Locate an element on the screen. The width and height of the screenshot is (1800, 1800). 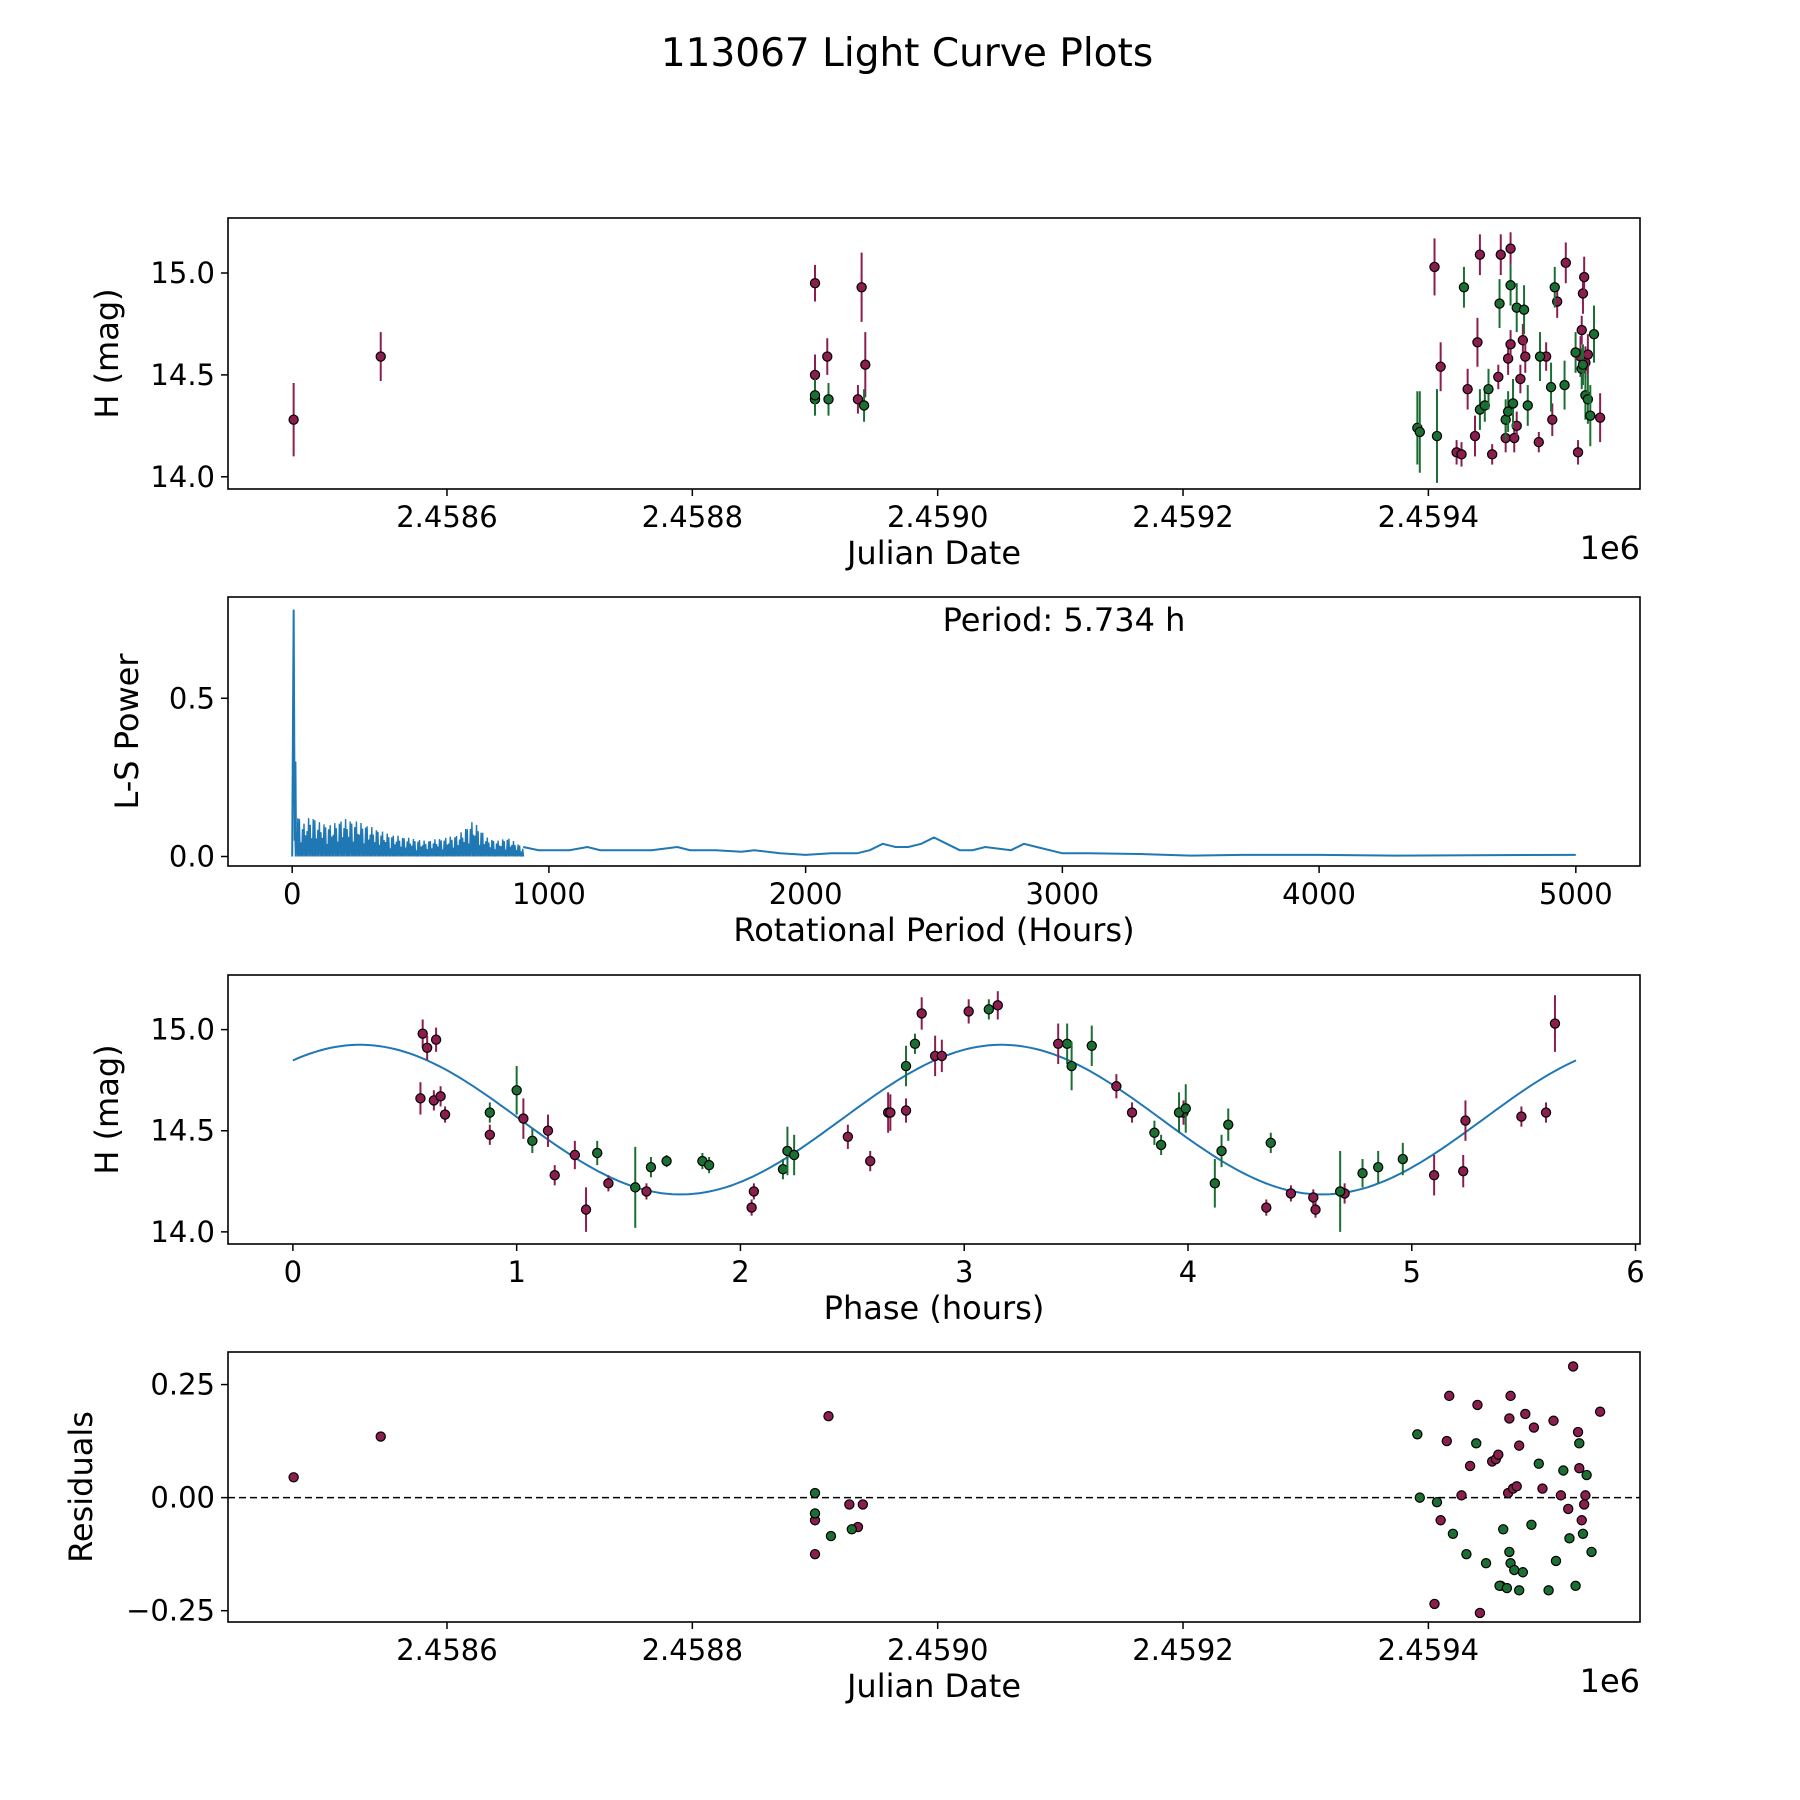
periodogram-frame is located at coordinates (934, 731).